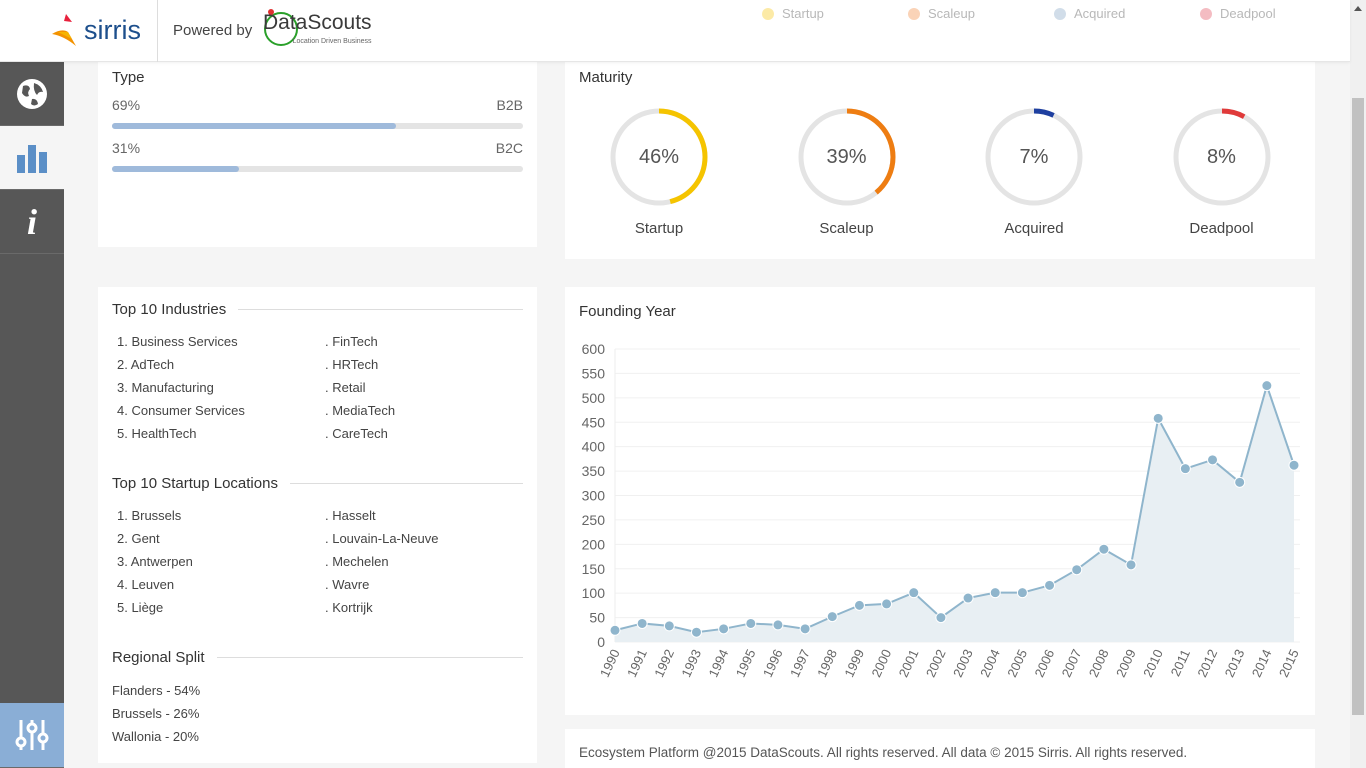  What do you see at coordinates (112, 29) in the screenshot?
I see `brand-name: sirris` at bounding box center [112, 29].